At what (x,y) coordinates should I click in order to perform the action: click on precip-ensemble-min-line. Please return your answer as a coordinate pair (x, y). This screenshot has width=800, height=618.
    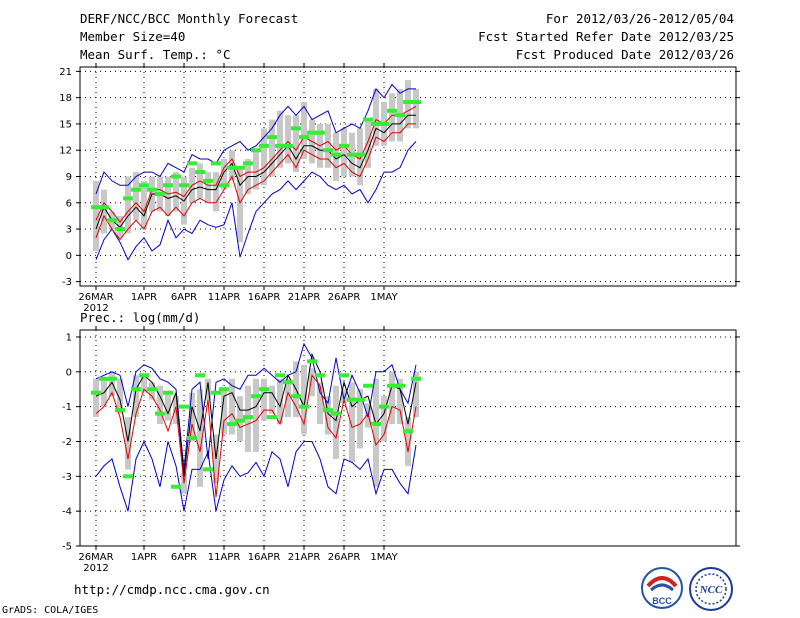
    Looking at the image, I should click on (256, 476).